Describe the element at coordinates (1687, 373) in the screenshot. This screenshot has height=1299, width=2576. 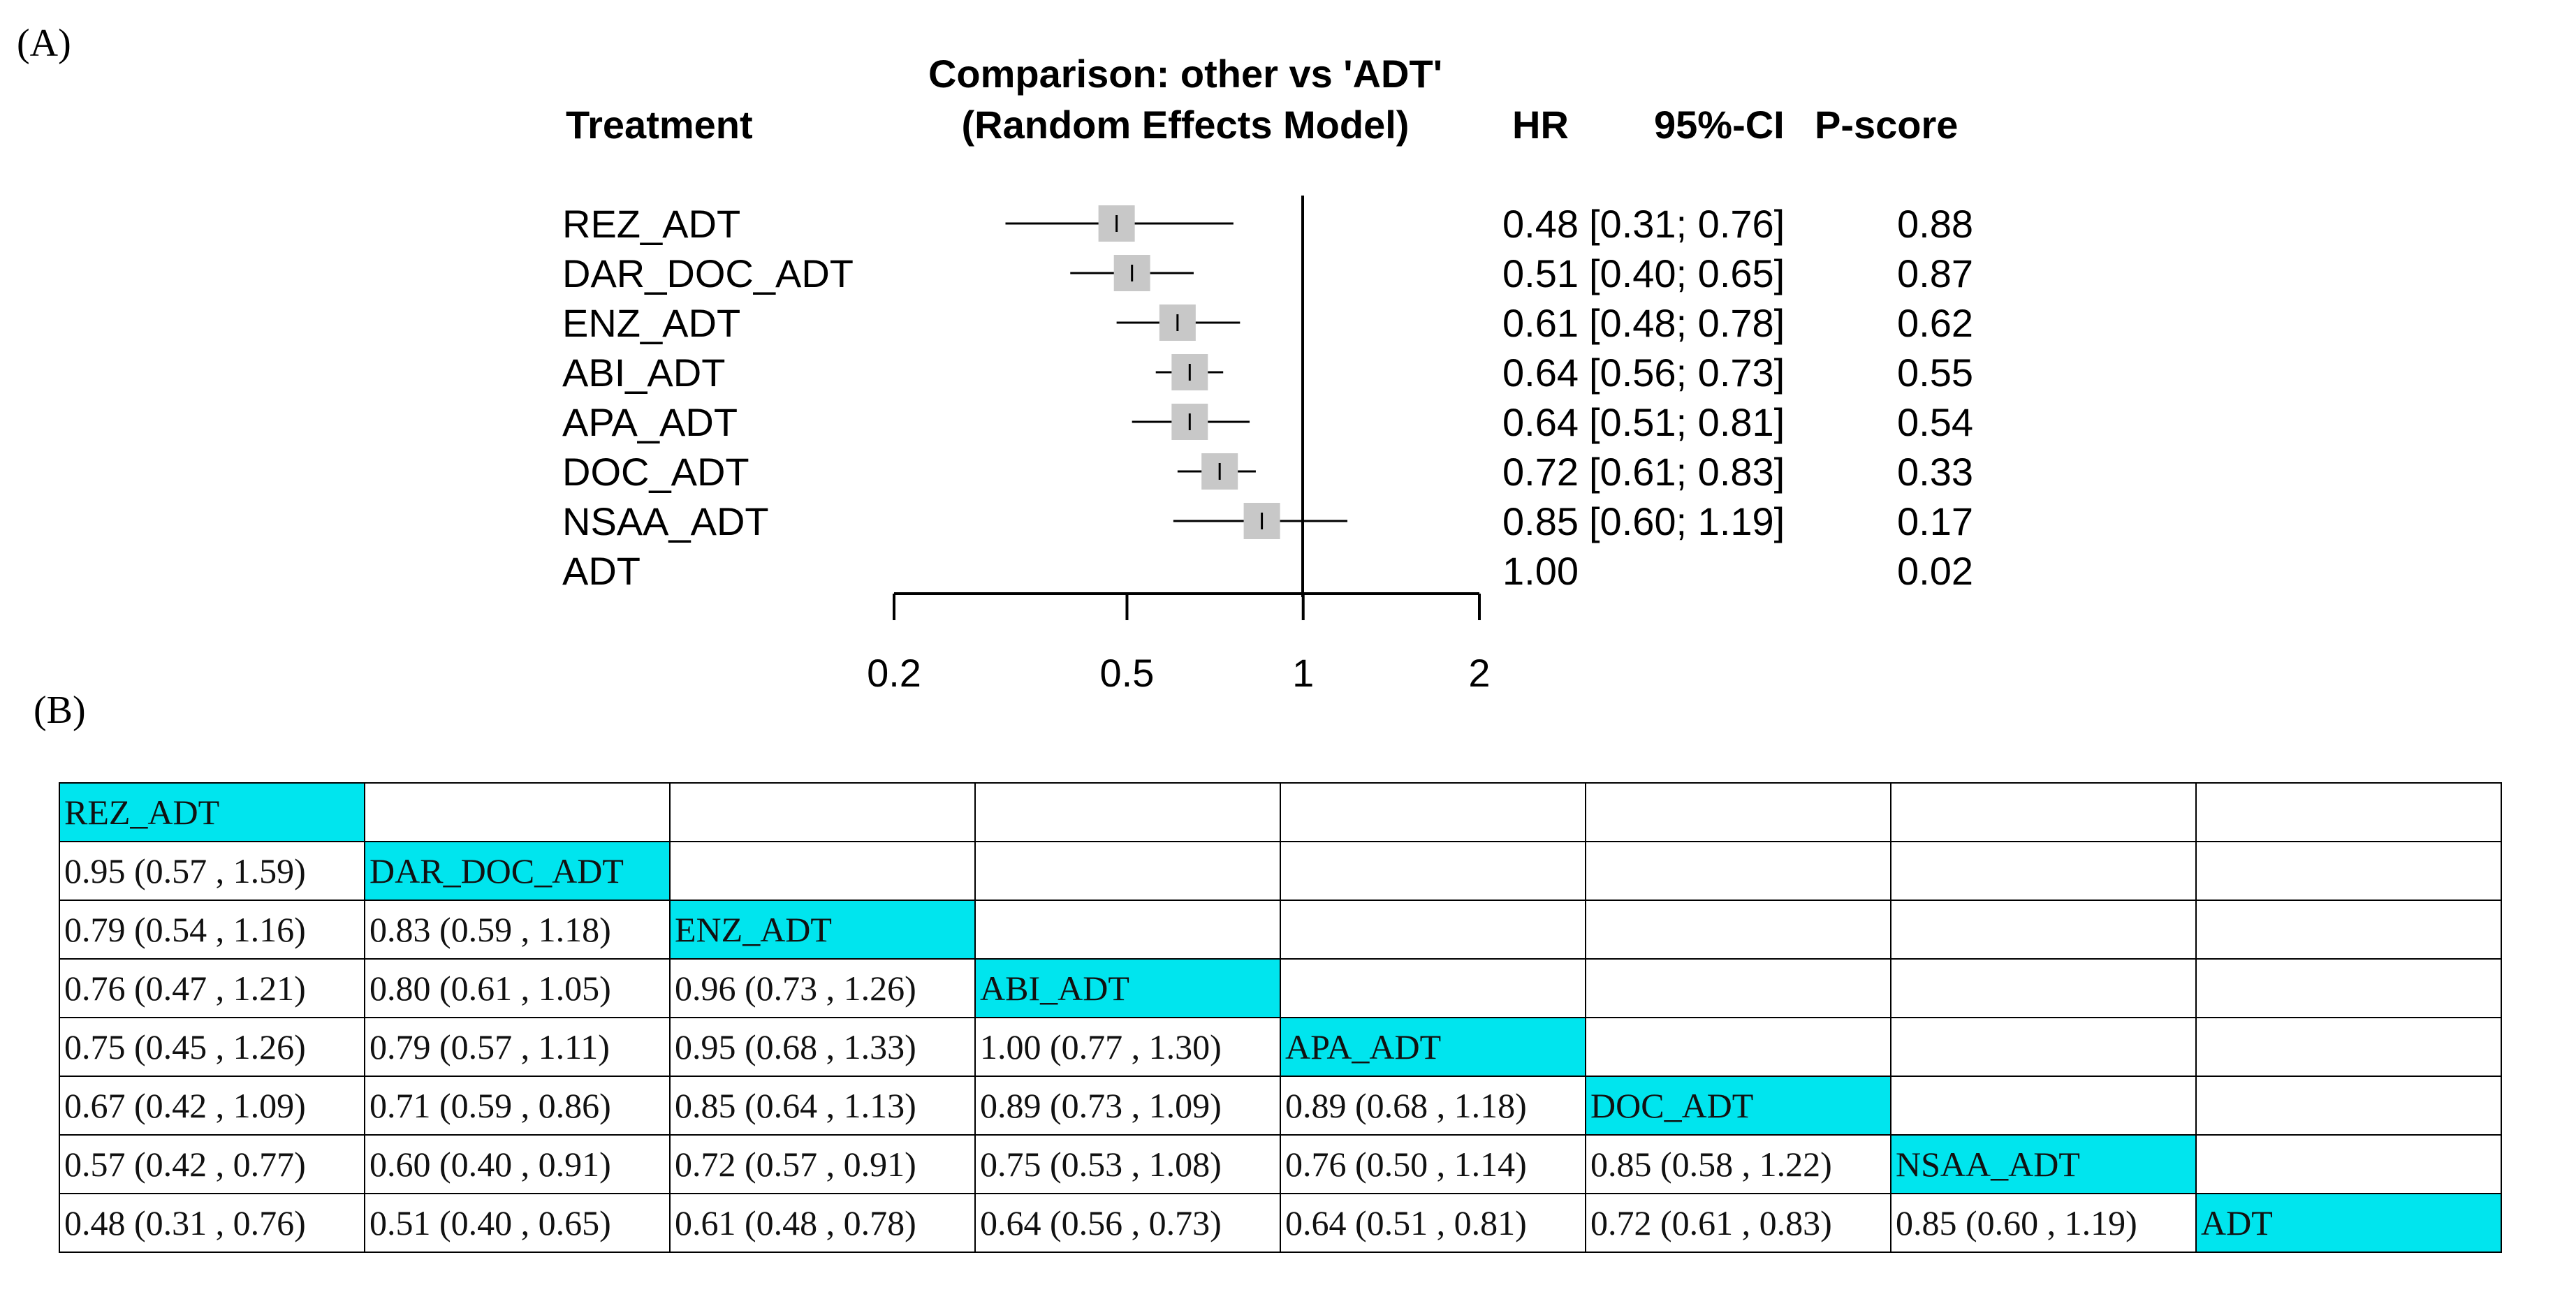
I see `ci-value: [0.56; 0.73]` at that location.